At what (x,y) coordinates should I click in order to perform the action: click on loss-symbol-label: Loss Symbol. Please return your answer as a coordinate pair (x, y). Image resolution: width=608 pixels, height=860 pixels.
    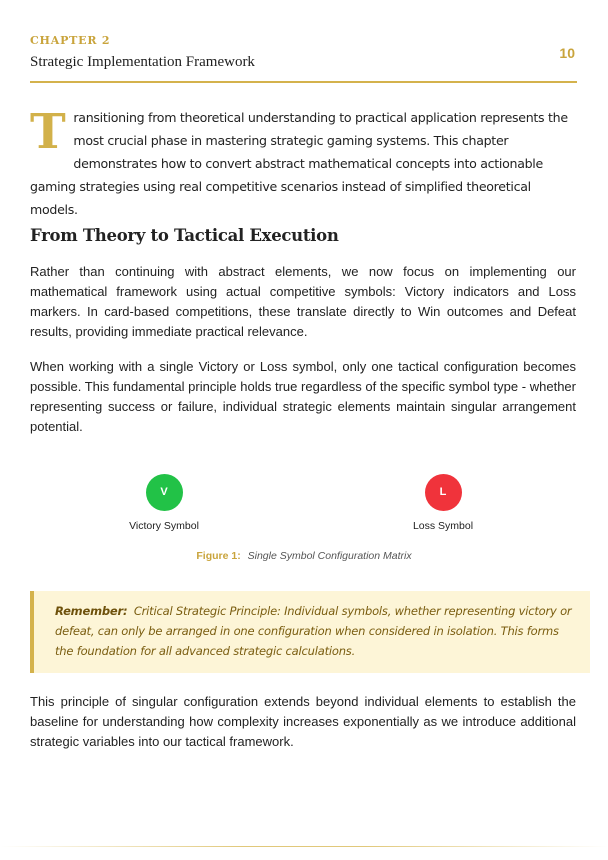
    Looking at the image, I should click on (443, 526).